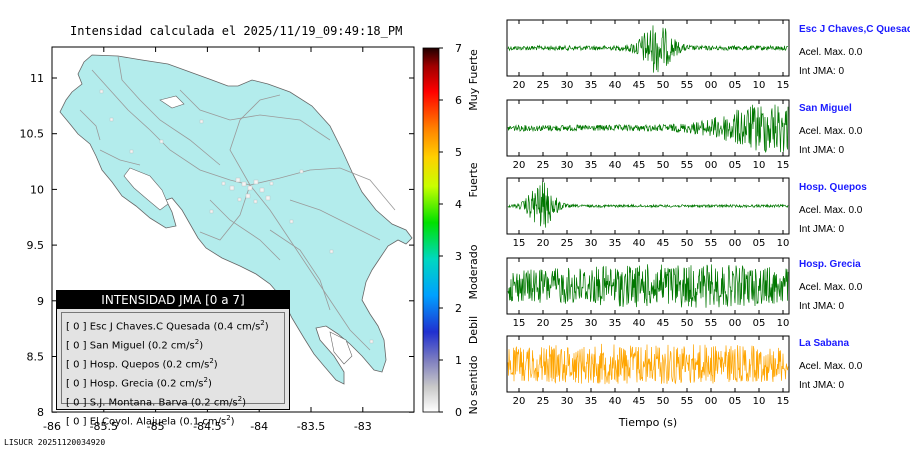 Image resolution: width=910 pixels, height=460 pixels. I want to click on legend-entry: [ 0 ] Hosp. Quepos (0.2 cm/s2), so click(173, 363).